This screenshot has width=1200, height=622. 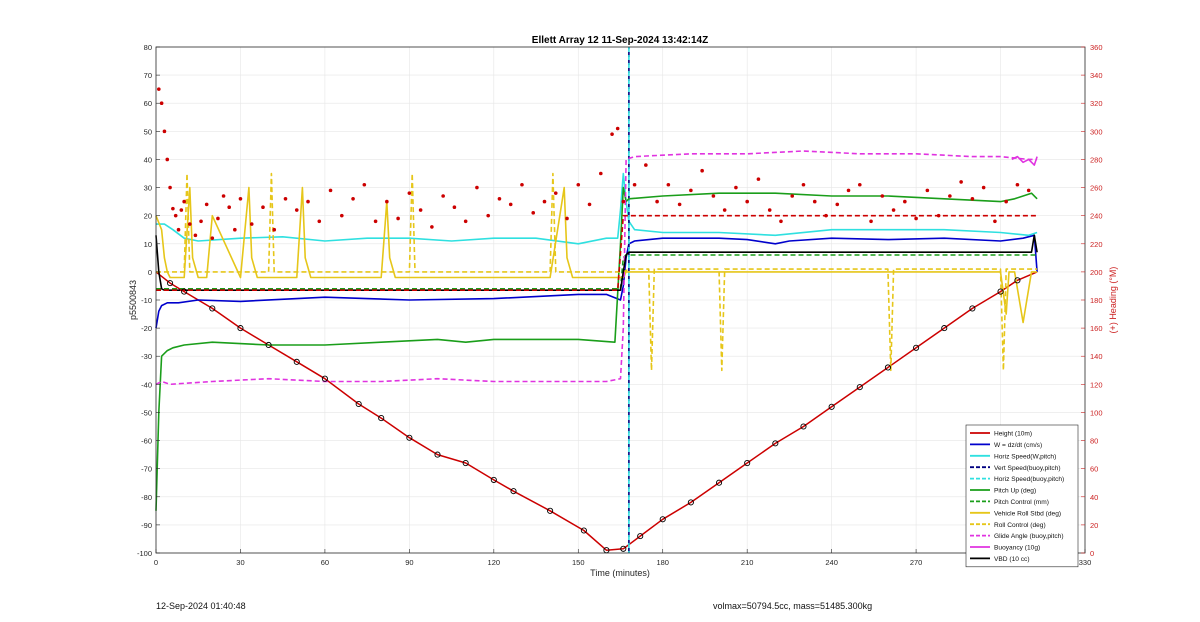 What do you see at coordinates (793, 606) in the screenshot?
I see `footer-volmax-mass: volmax=50794.5cc, mass=51485.300kg` at bounding box center [793, 606].